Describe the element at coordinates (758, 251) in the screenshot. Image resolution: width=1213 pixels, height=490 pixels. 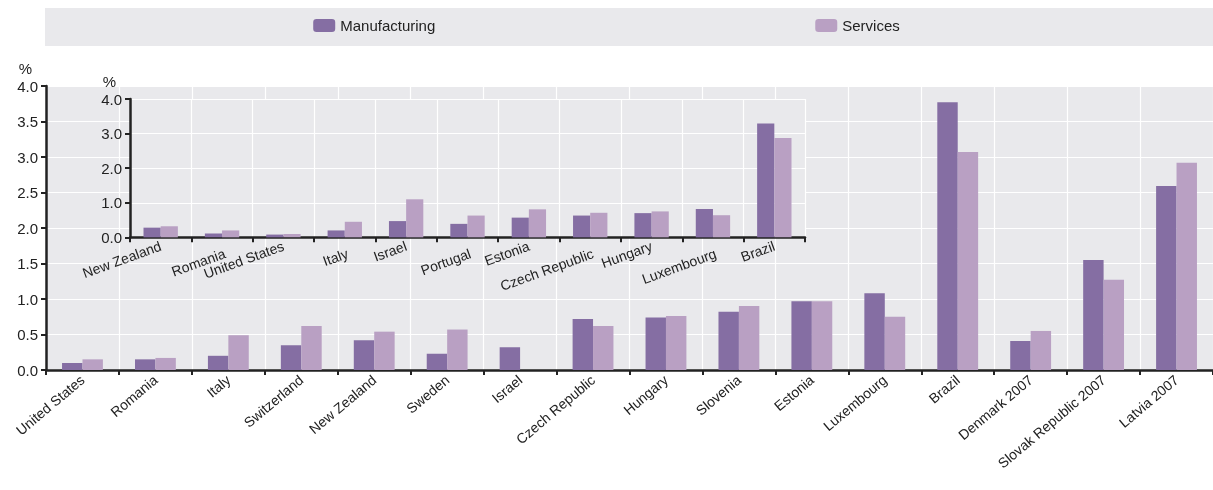
I see `x-tick-label: Brazil` at that location.